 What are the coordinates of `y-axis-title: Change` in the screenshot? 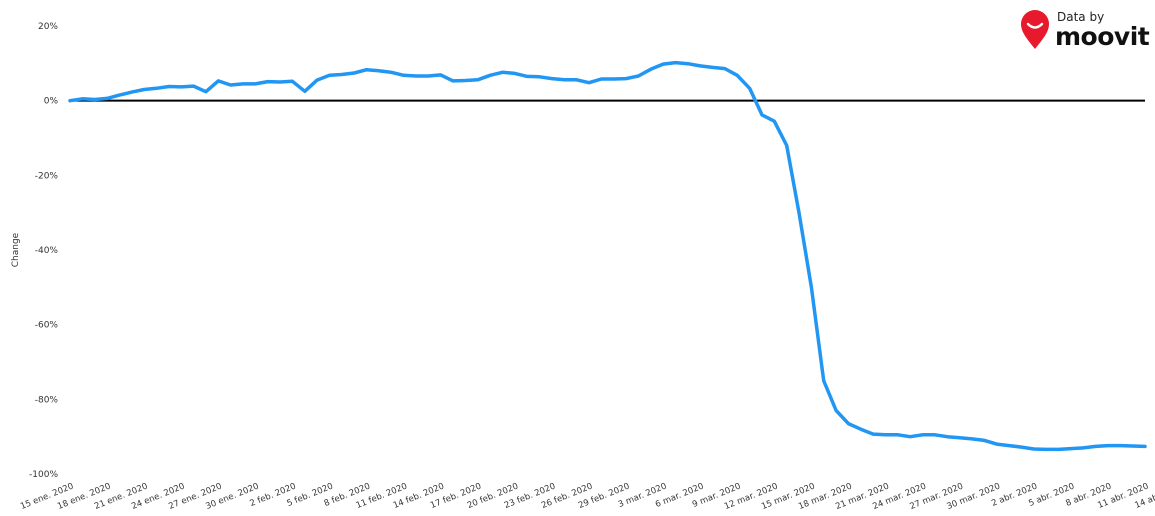 It's located at (16, 249).